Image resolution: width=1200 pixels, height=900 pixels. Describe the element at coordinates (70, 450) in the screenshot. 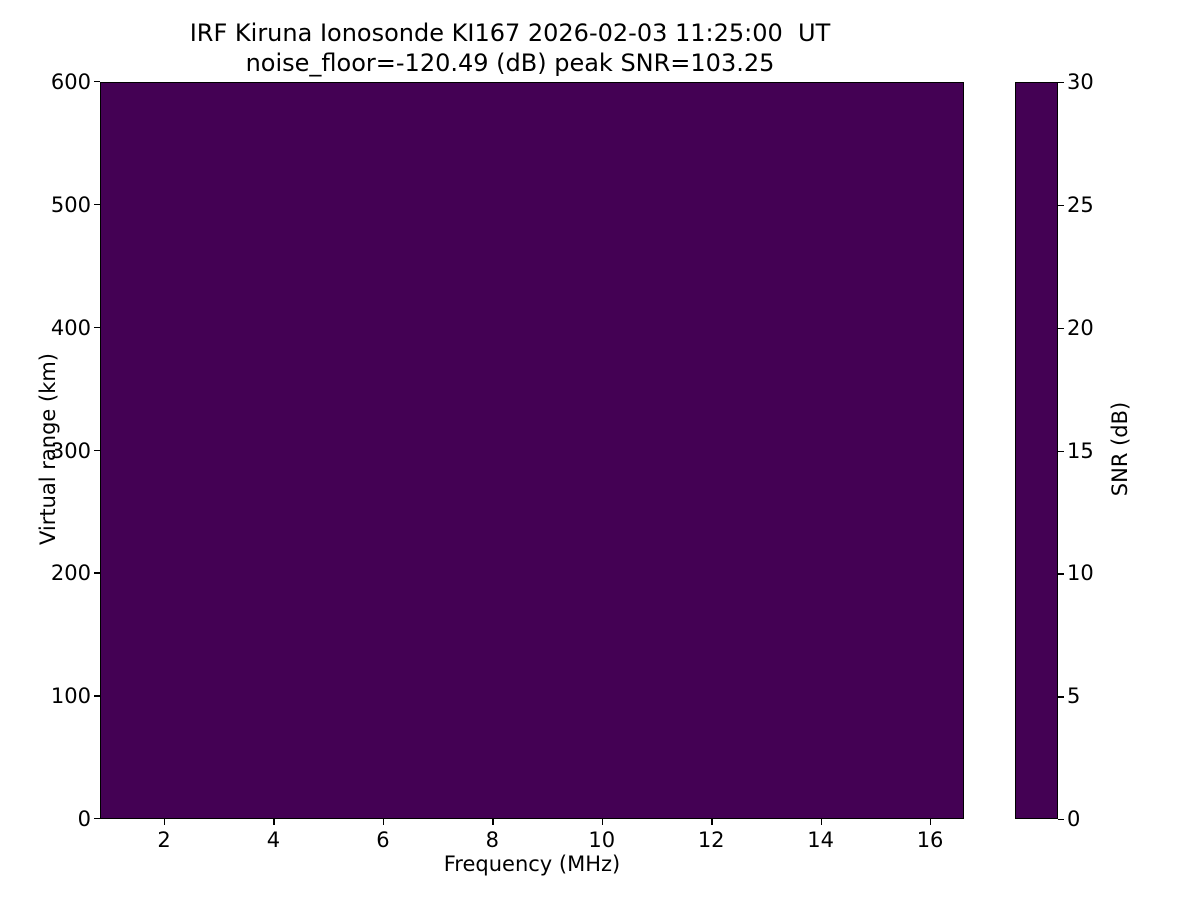

I see `y-axis-tick-label: 300` at that location.